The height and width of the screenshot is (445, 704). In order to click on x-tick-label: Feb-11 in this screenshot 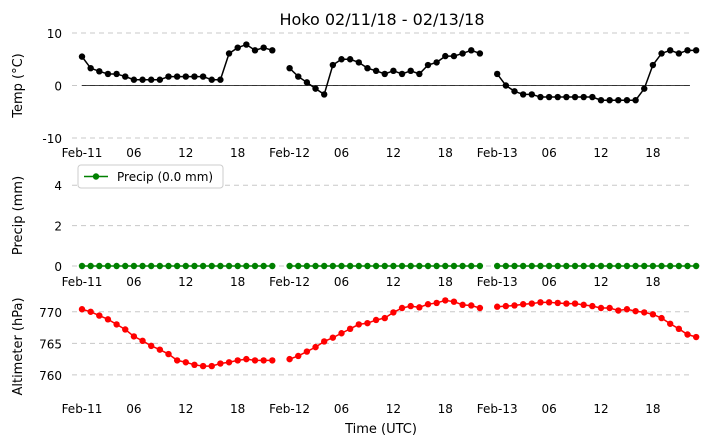, I will do `click(82, 409)`.